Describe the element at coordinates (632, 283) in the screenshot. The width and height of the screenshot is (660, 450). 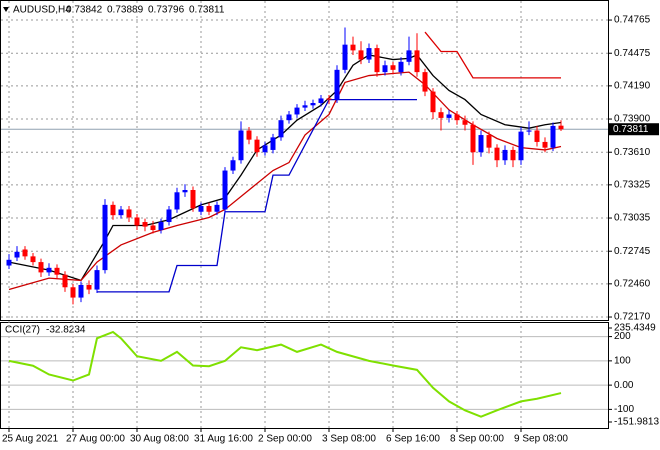
I see `y-tick-label: 0.72460` at that location.